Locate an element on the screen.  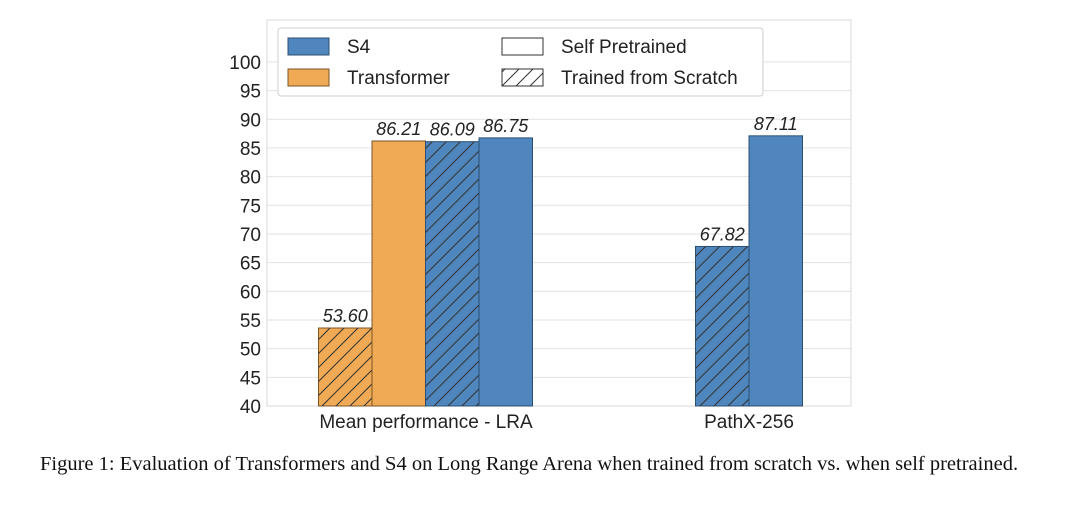
legend-box is located at coordinates (520, 62).